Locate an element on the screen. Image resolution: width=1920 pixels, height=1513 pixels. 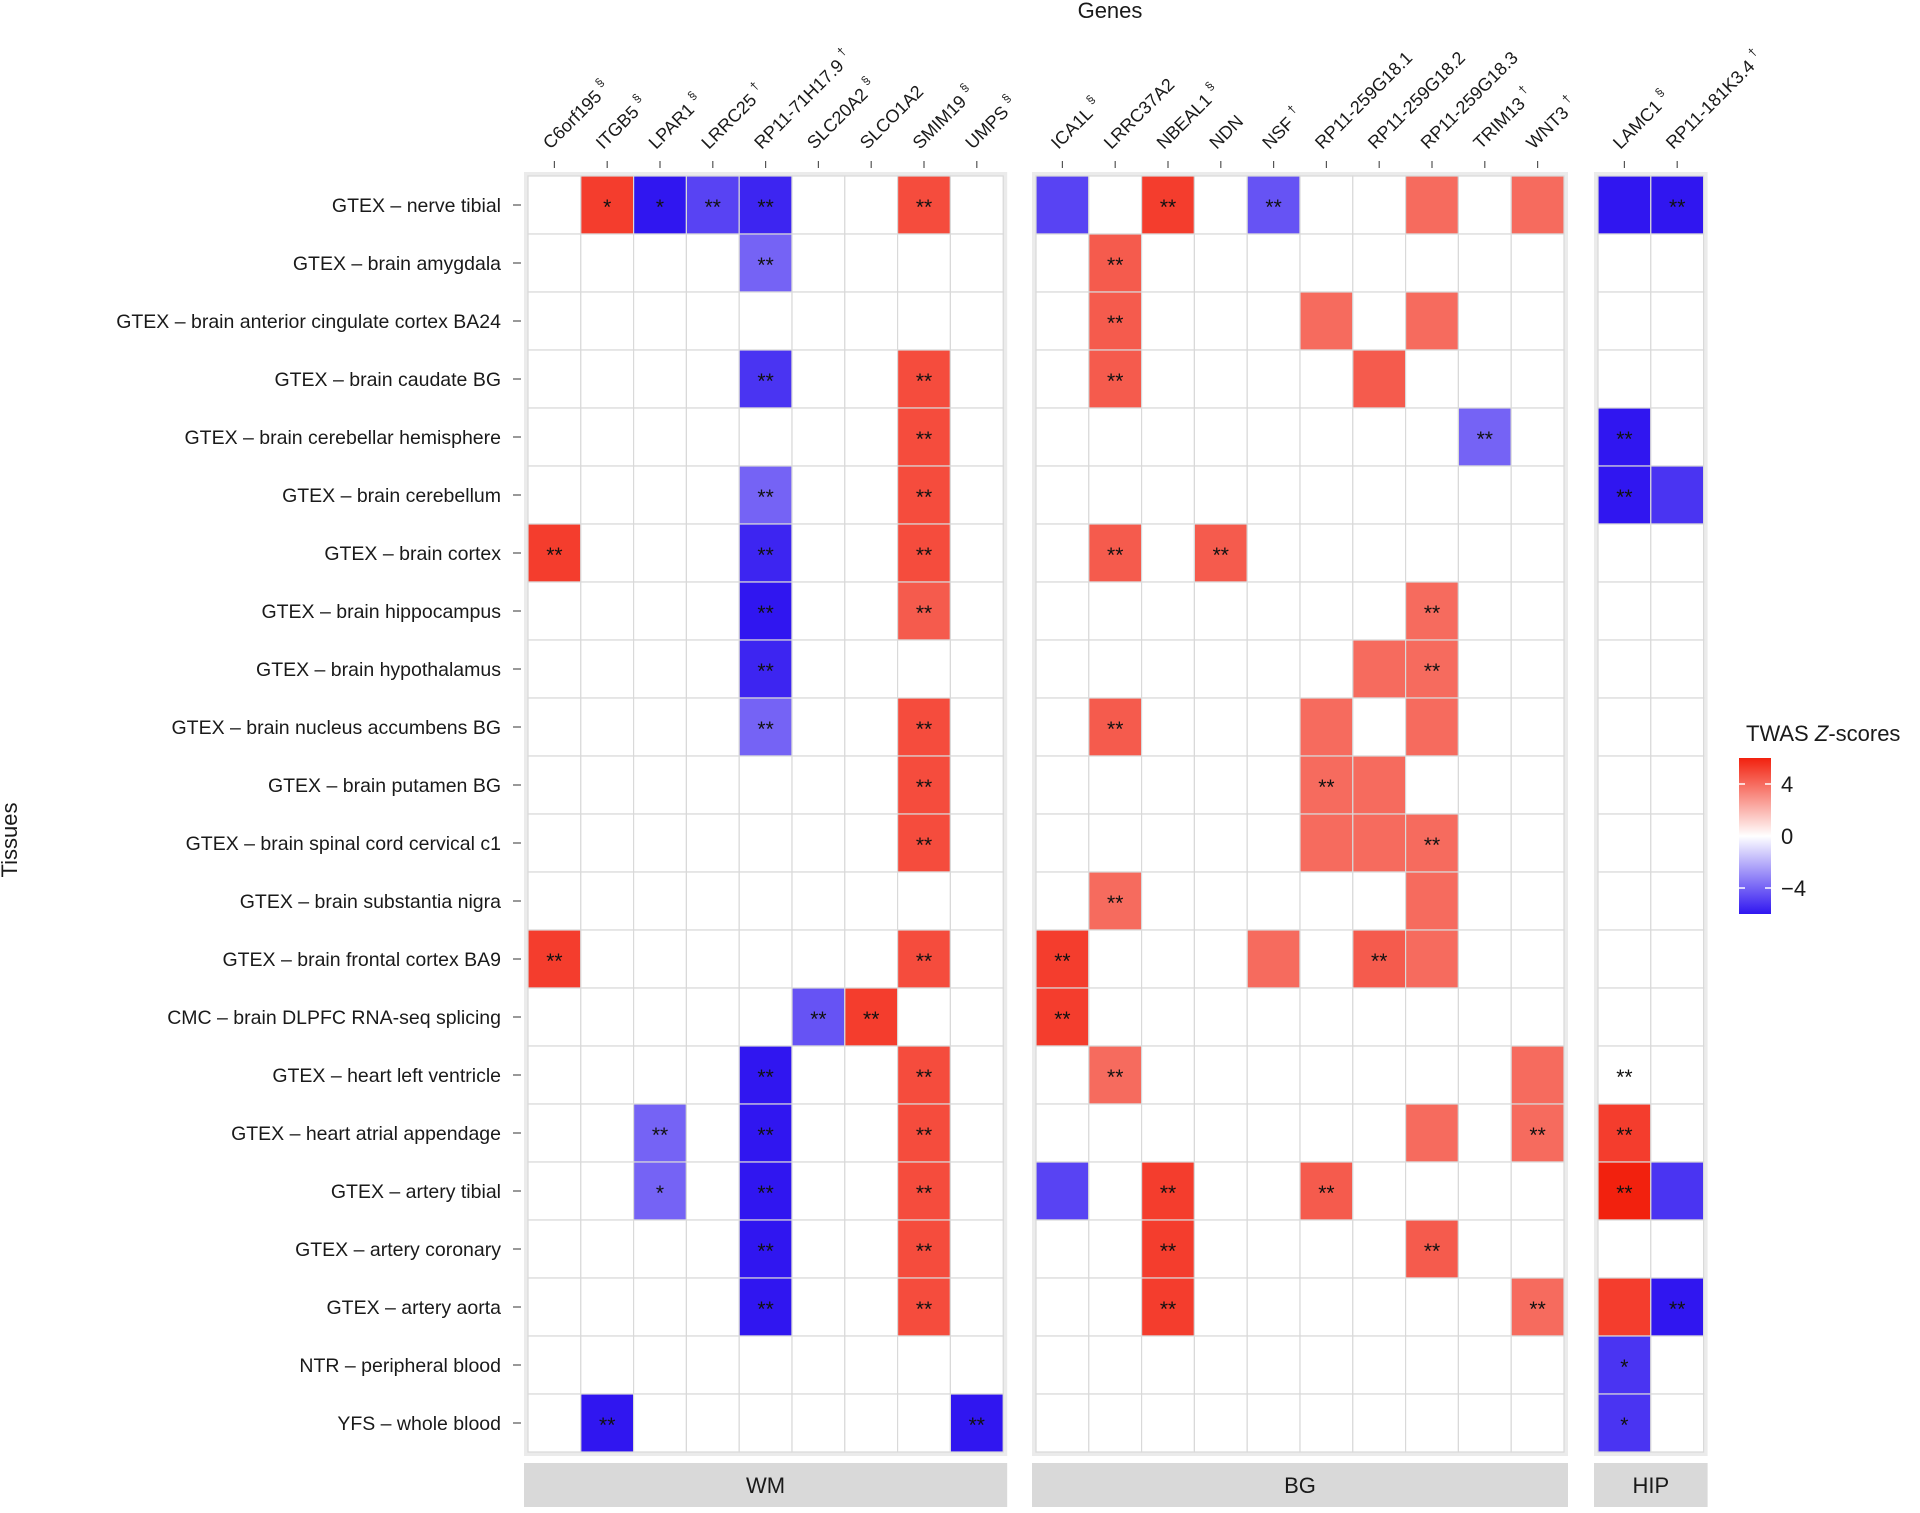
tissue-label: GTEX – brain spinal cord cervical c1 is located at coordinates (343, 844).